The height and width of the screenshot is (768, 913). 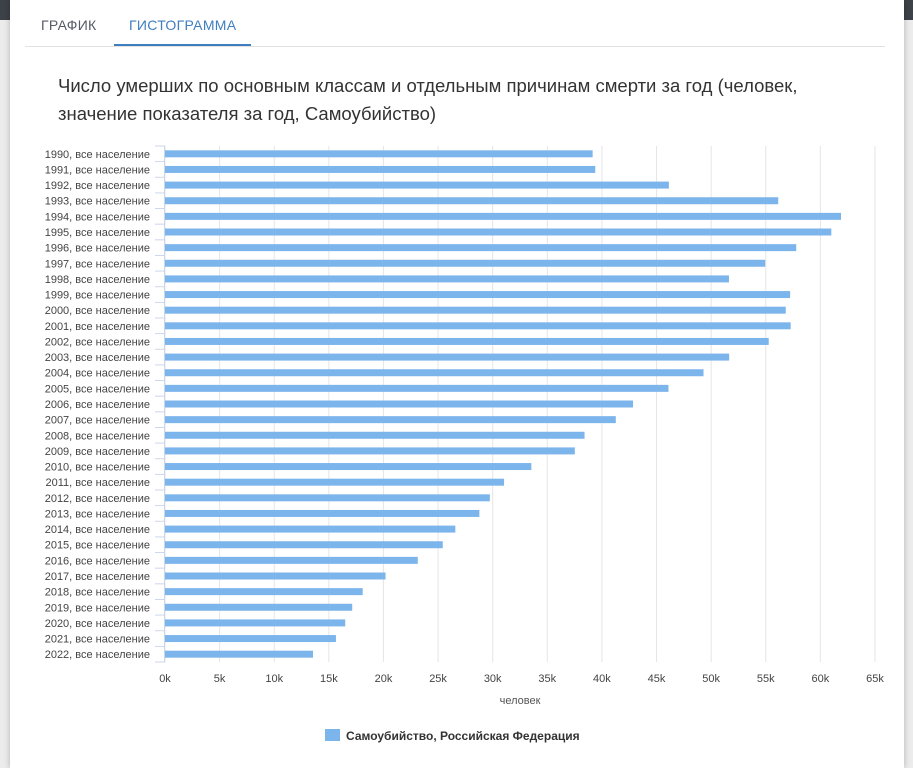 I want to click on x-tick-label: 55k, so click(x=766, y=679).